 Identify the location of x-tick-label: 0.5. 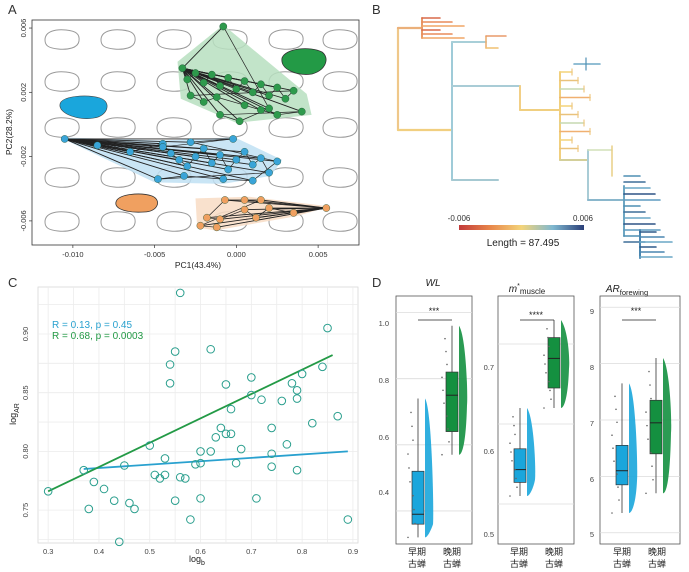
(150, 551).